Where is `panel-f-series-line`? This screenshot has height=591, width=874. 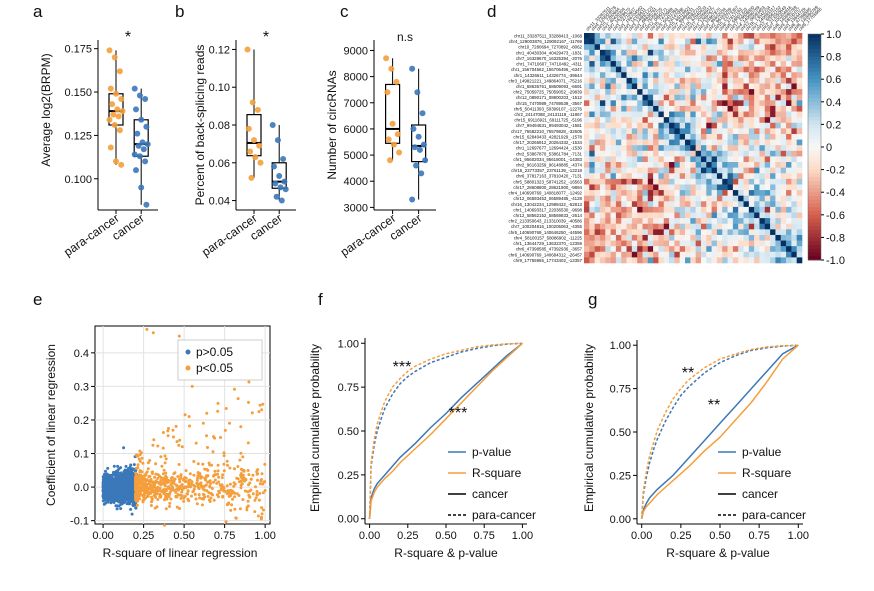
panel-f-series-line is located at coordinates (445, 430).